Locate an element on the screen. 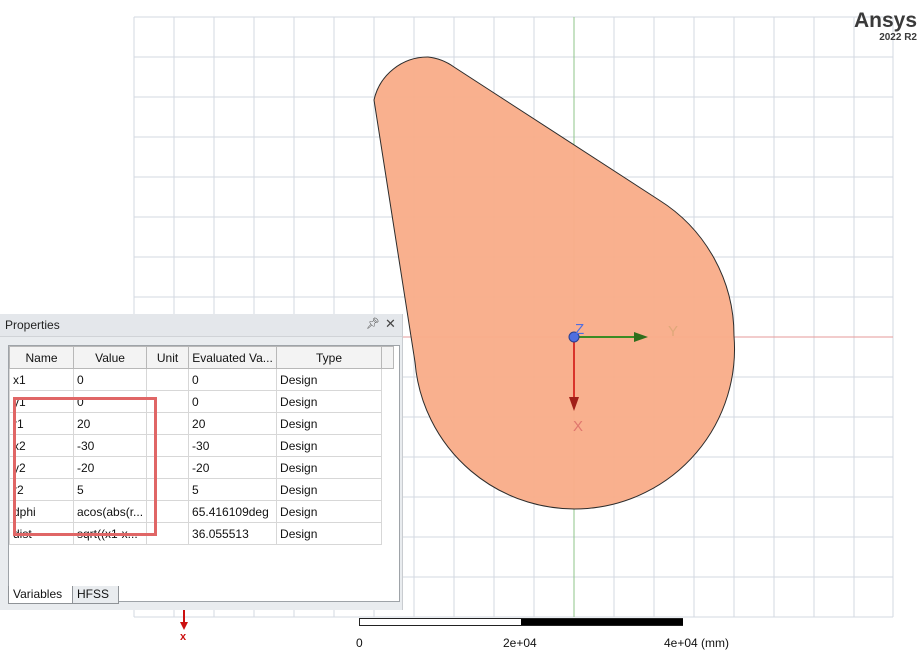 Image resolution: width=923 pixels, height=653 pixels. cell-name: dist is located at coordinates (41, 533).